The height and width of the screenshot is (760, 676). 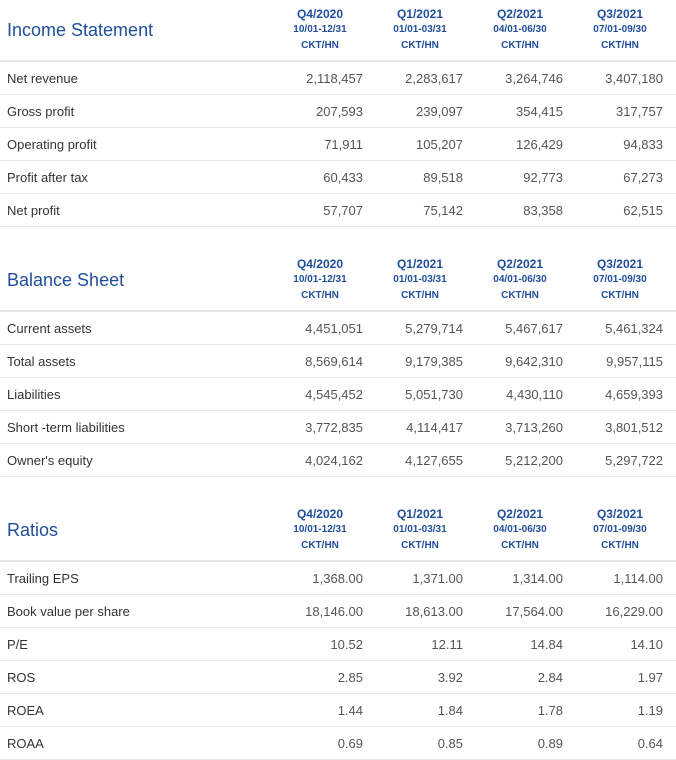 I want to click on row-value: 5,051,730, so click(x=434, y=394).